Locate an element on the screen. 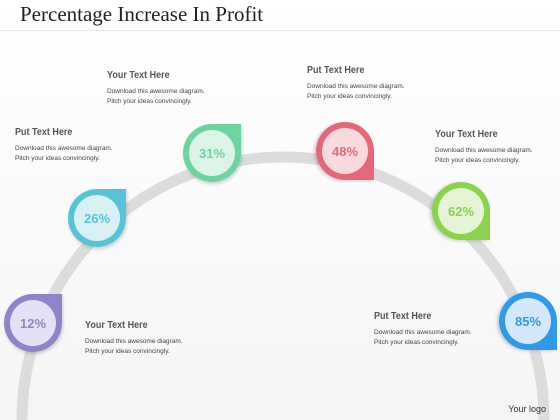 The width and height of the screenshot is (560, 420). marker-value: 26% is located at coordinates (97, 218).